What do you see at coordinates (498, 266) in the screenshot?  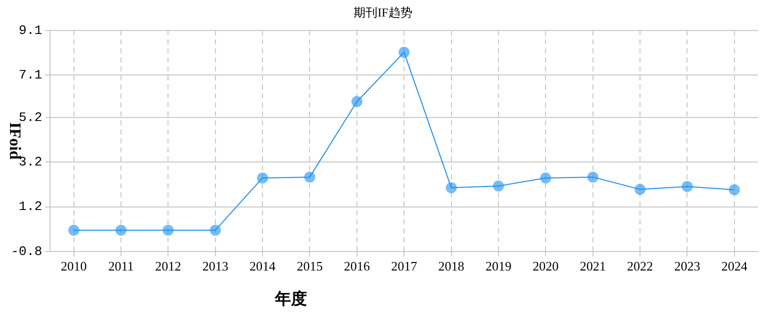 I see `x-tick-label: 2019` at bounding box center [498, 266].